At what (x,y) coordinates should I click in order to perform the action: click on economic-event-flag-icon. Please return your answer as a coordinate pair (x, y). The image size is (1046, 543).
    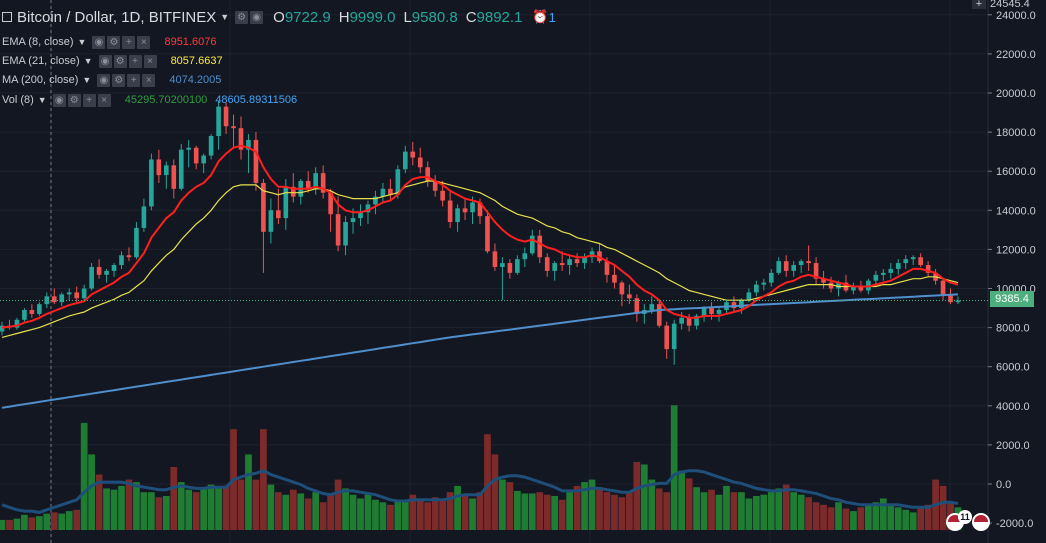
    Looking at the image, I should click on (981, 522).